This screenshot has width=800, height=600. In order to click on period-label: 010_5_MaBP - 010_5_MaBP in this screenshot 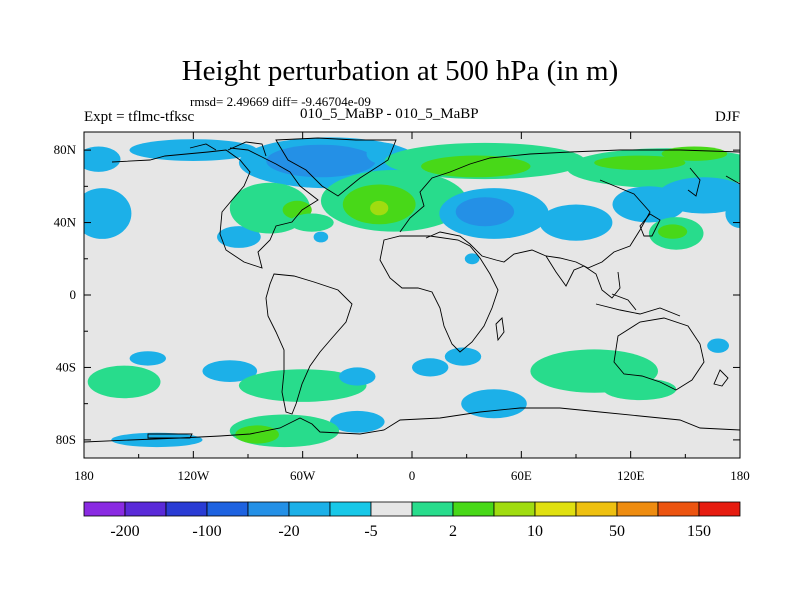, I will do `click(389, 114)`.